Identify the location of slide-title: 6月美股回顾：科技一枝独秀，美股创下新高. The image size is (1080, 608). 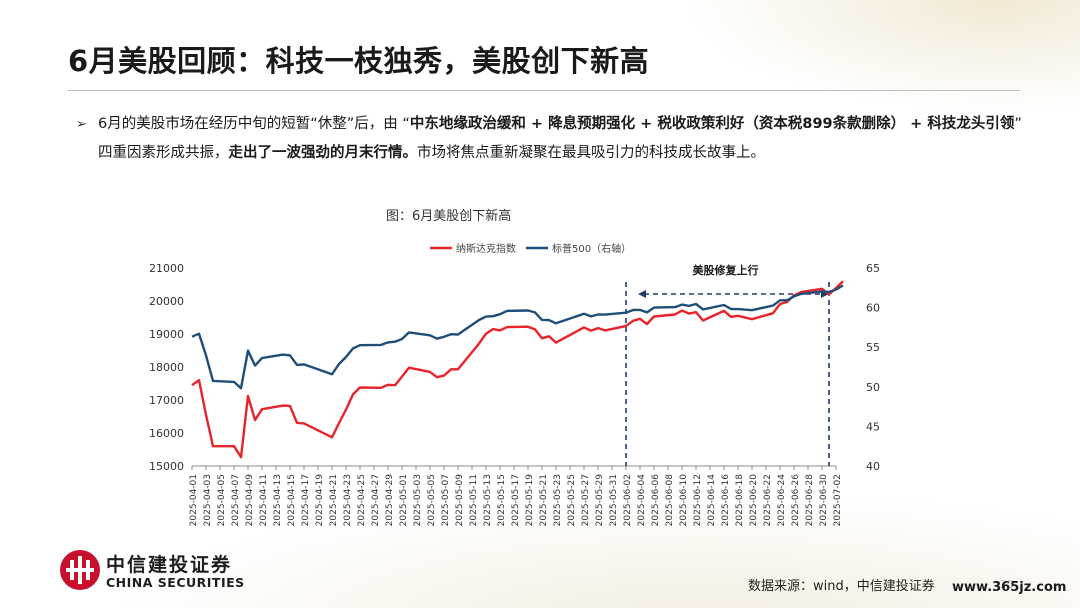
(359, 61).